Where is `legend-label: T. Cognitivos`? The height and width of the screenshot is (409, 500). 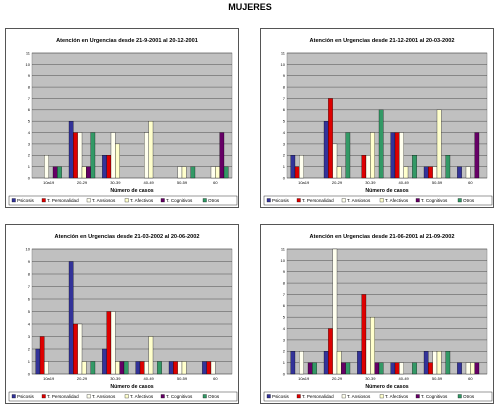
legend-label: T. Cognitivos is located at coordinates (179, 396).